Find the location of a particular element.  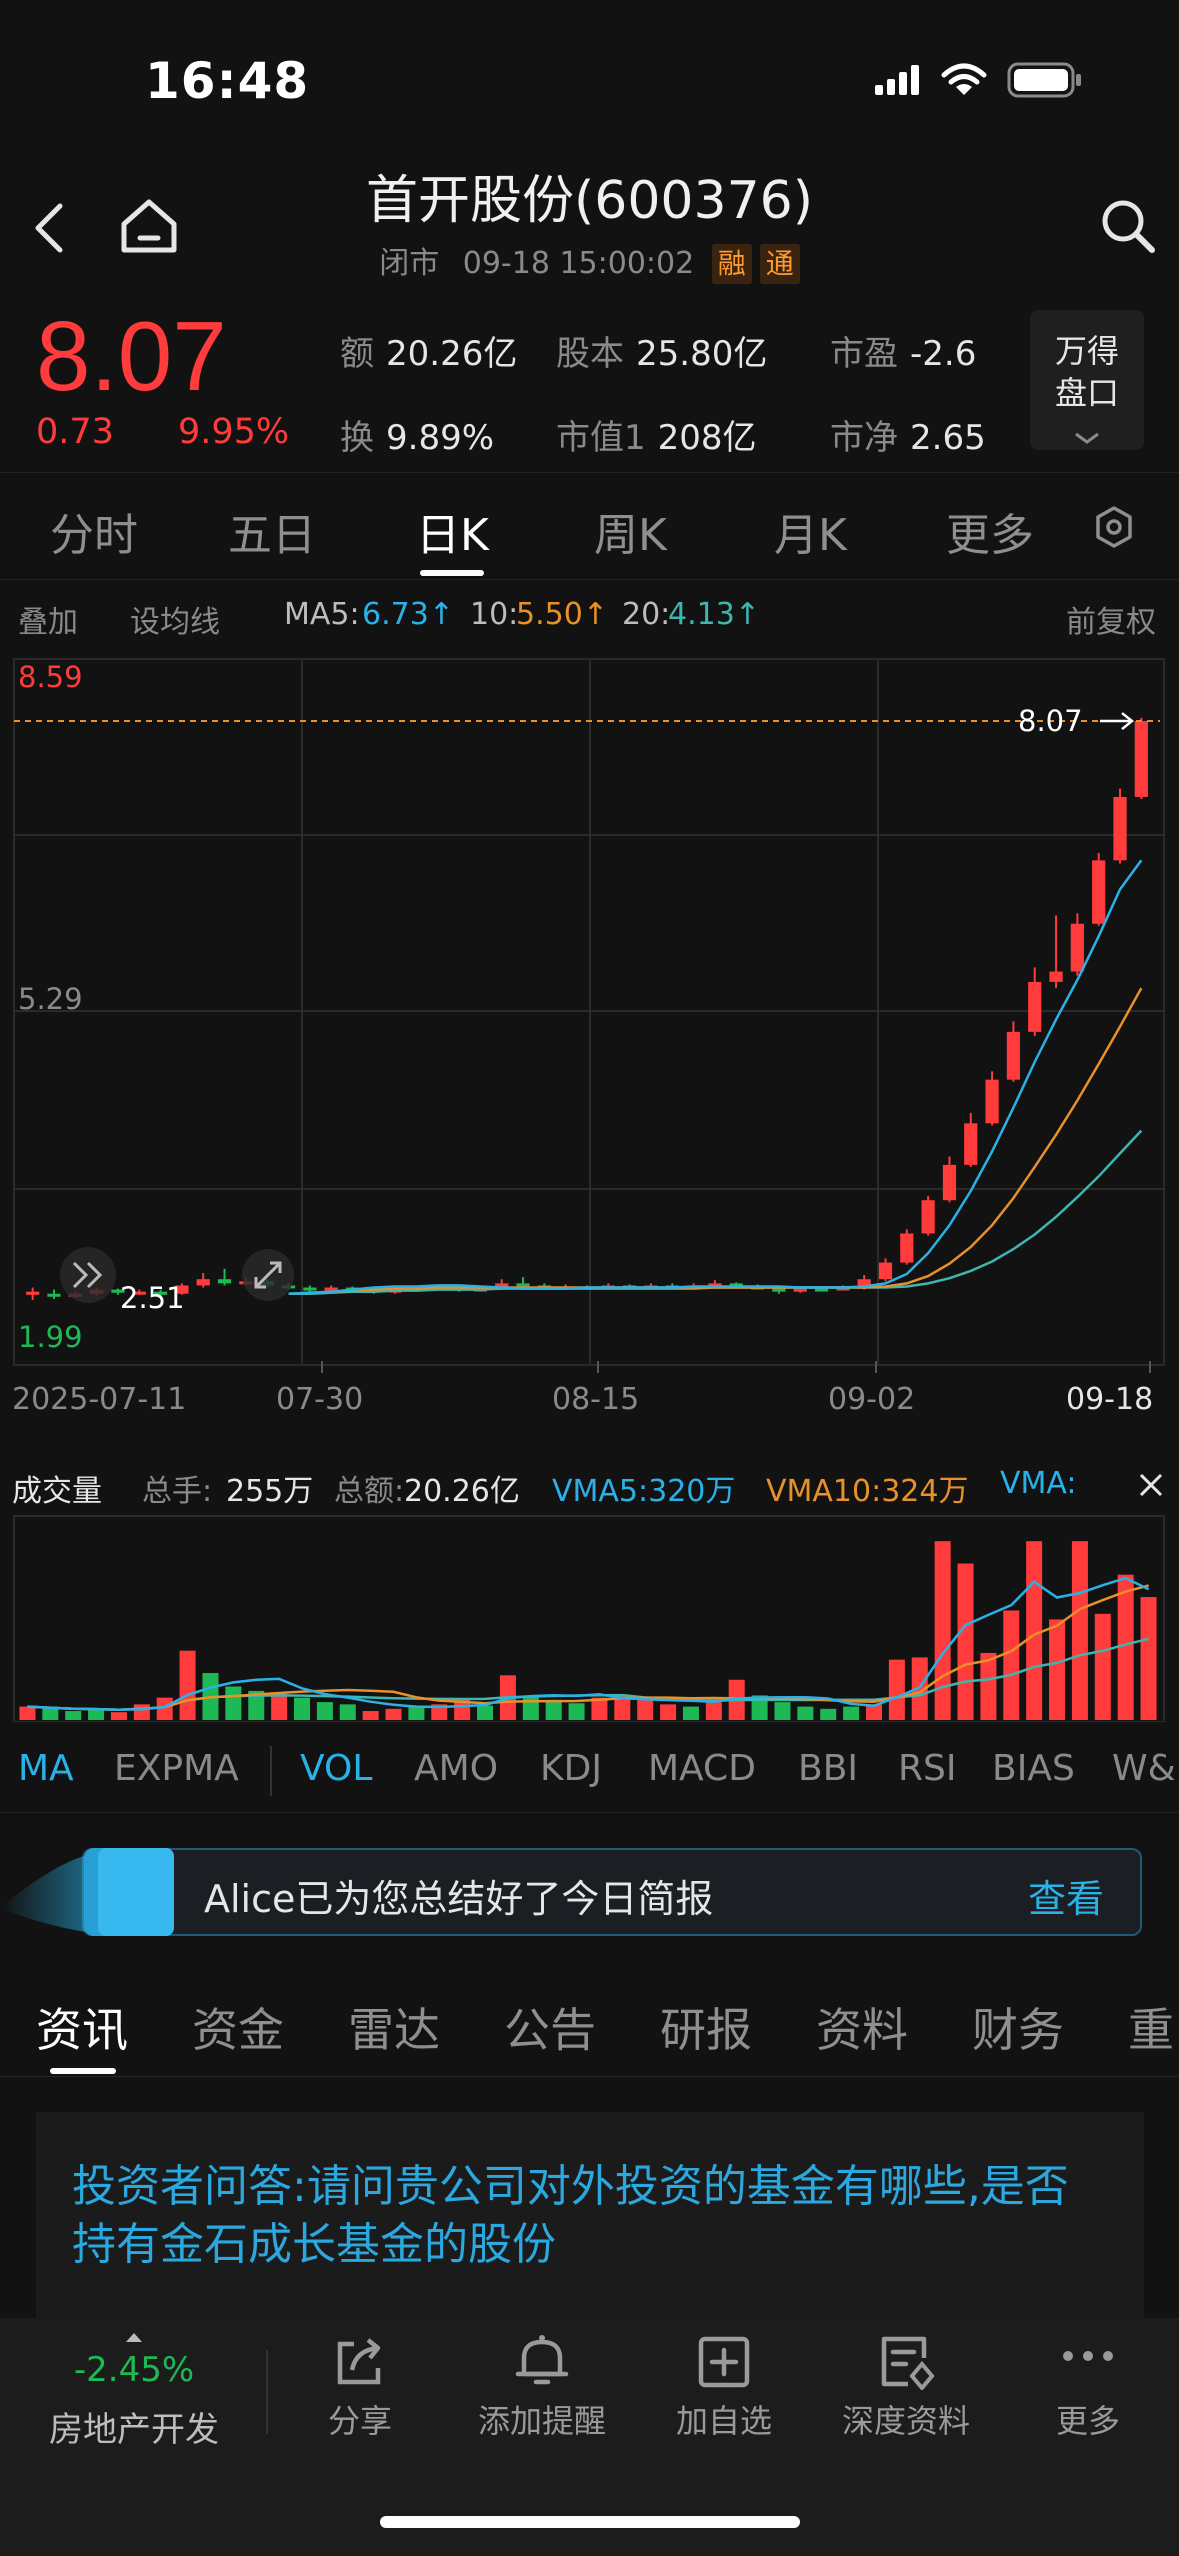

indicator-tab-9: W& is located at coordinates (1144, 1768).